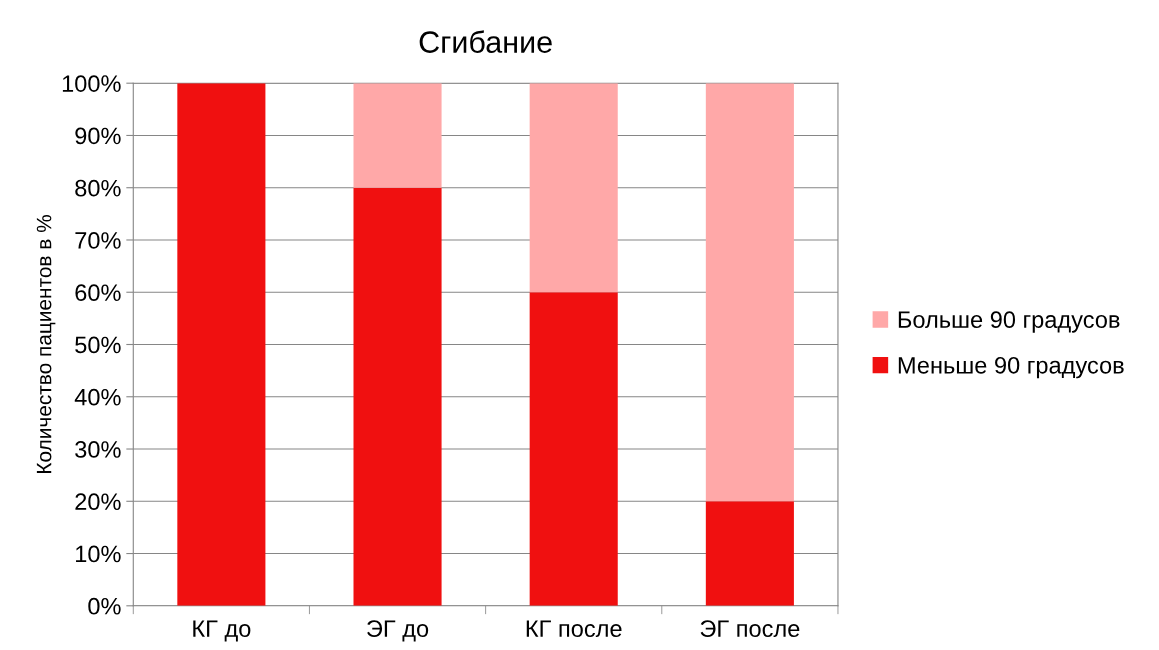 The image size is (1159, 650). I want to click on y-tick-label: 40%, so click(97, 397).